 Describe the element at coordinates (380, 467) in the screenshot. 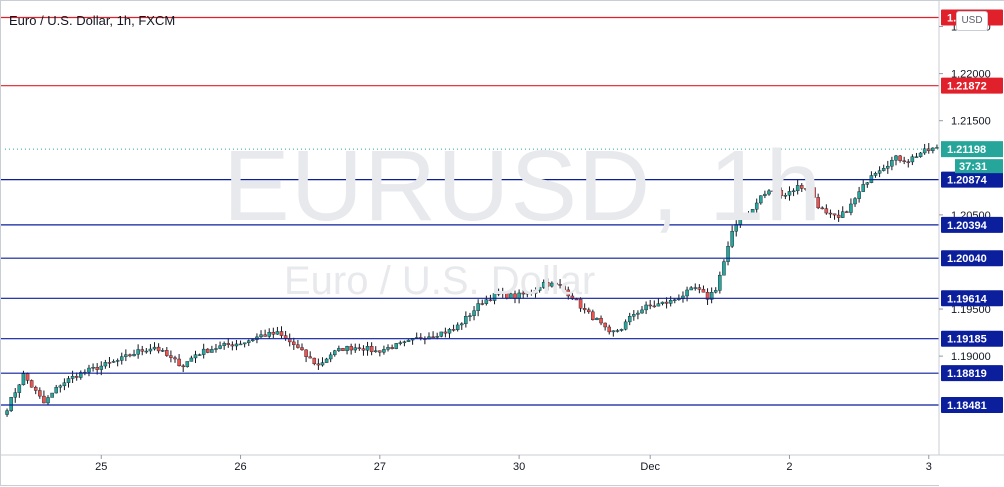

I see `x-tick-label: 27` at that location.